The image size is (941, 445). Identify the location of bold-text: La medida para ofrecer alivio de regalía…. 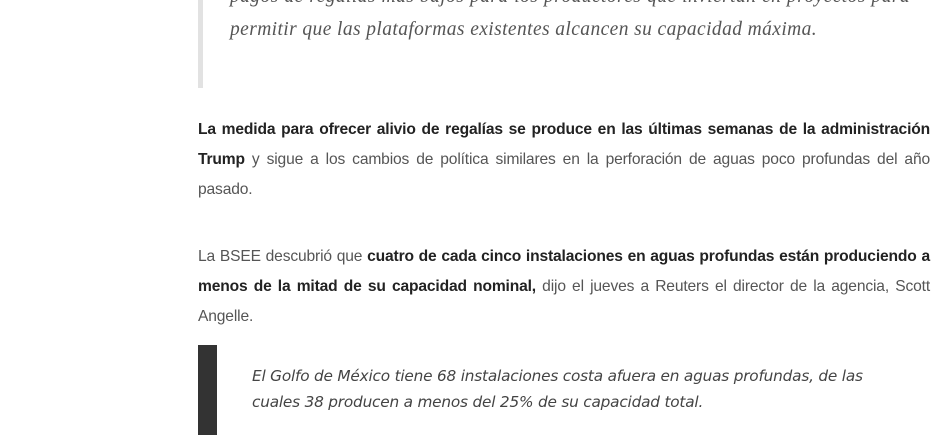
(564, 144).